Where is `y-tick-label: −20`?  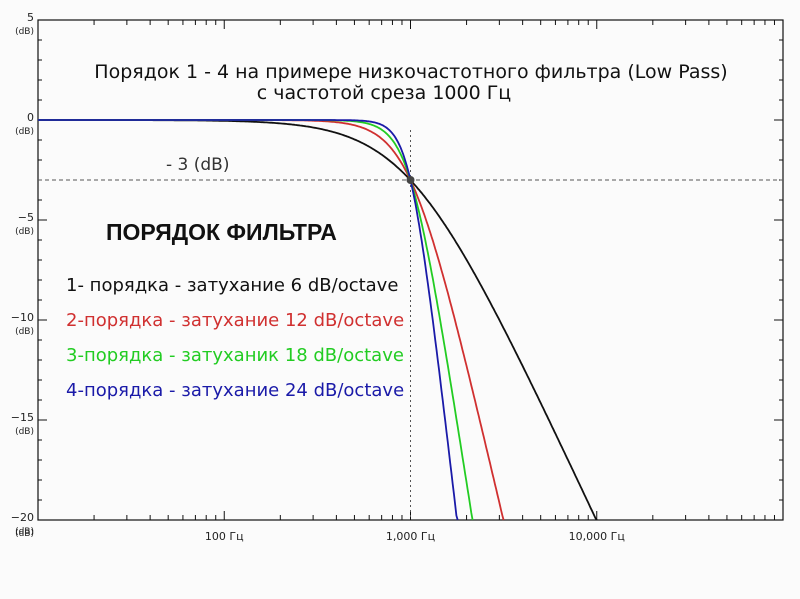
y-tick-label: −20 is located at coordinates (22, 517).